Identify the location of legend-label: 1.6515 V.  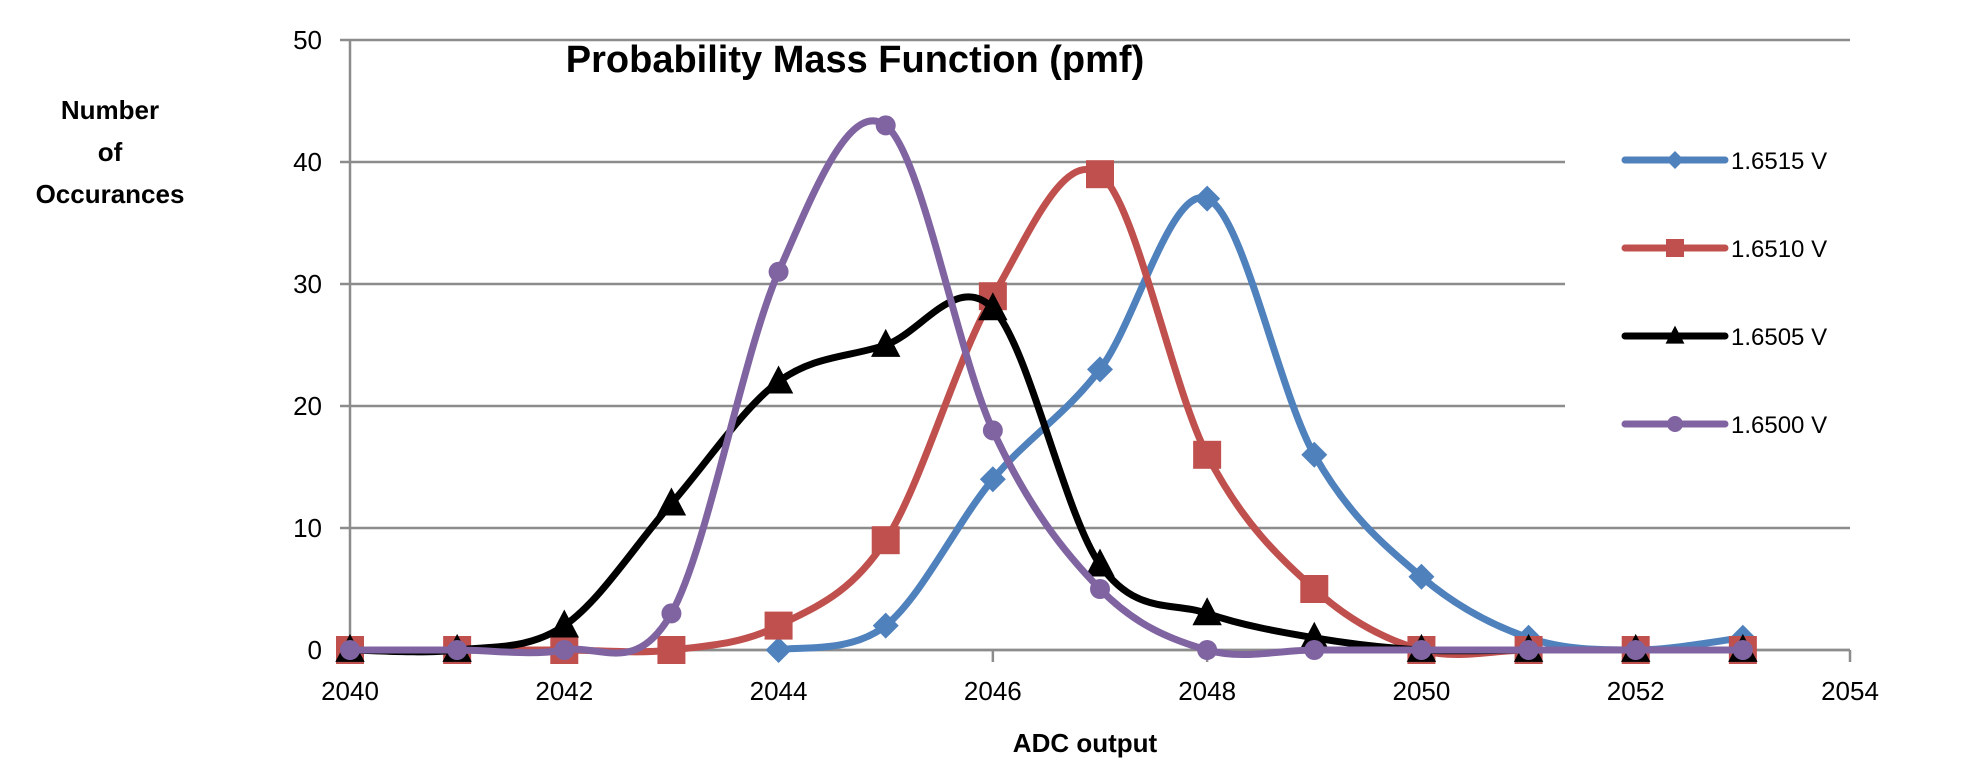
(1779, 161).